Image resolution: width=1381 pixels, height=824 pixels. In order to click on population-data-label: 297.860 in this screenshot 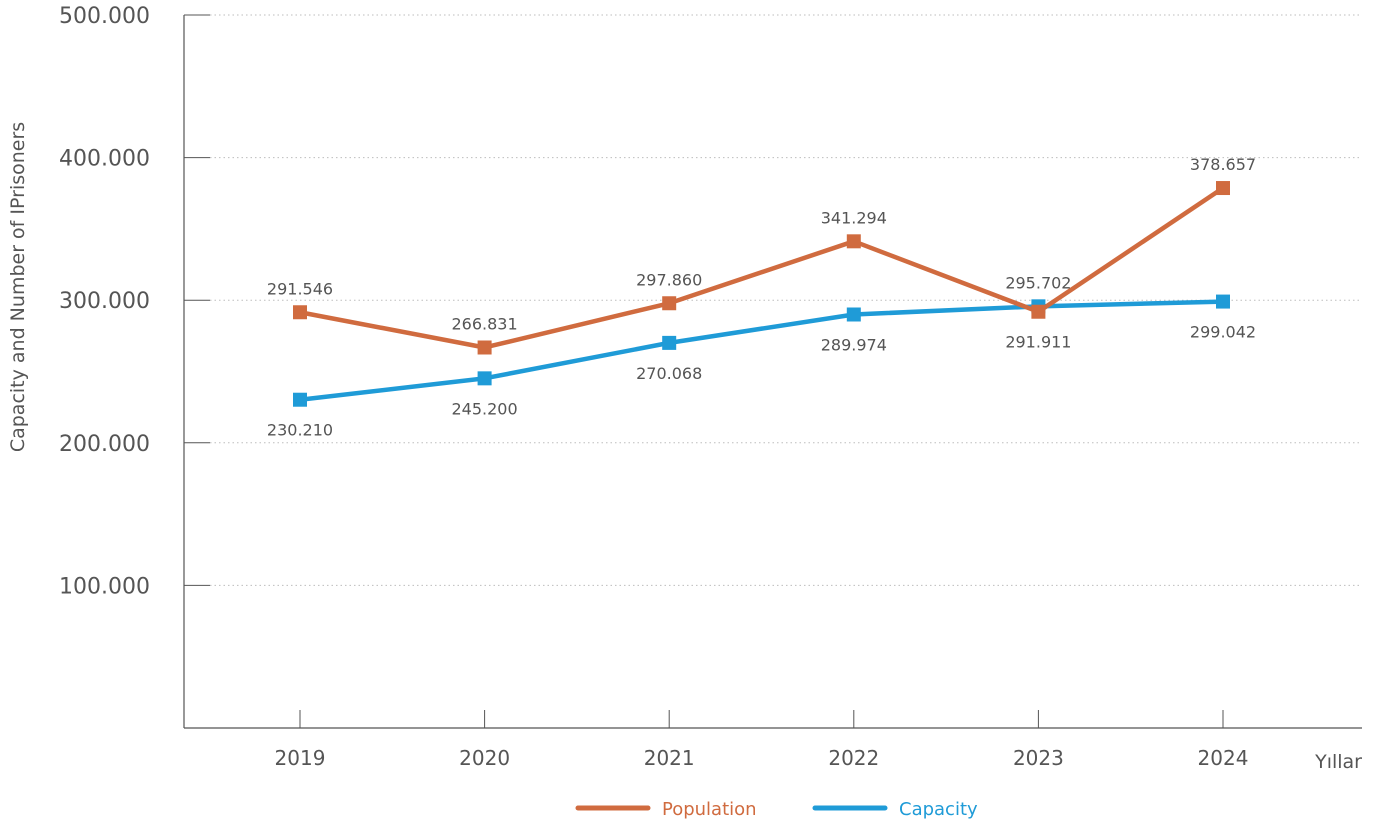, I will do `click(669, 279)`.